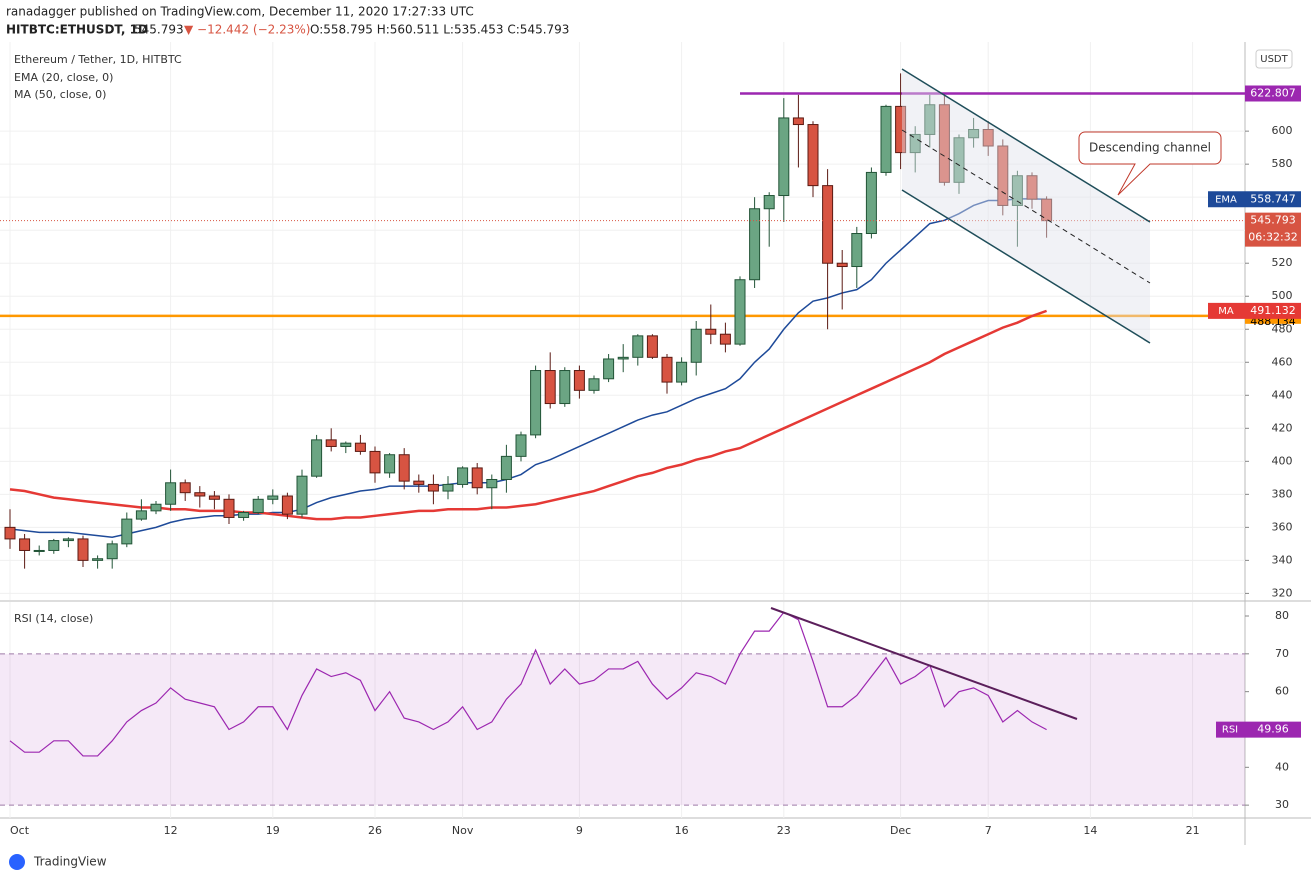  I want to click on x-tick-label: Dec, so click(900, 830).